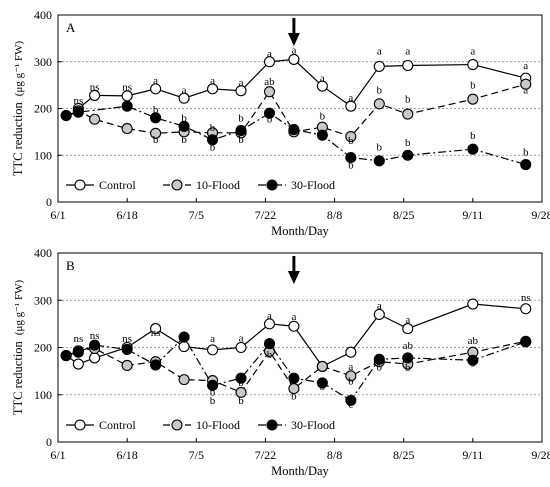  Describe the element at coordinates (540, 215) in the screenshot. I see `x-tick-label: 9/28` at that location.